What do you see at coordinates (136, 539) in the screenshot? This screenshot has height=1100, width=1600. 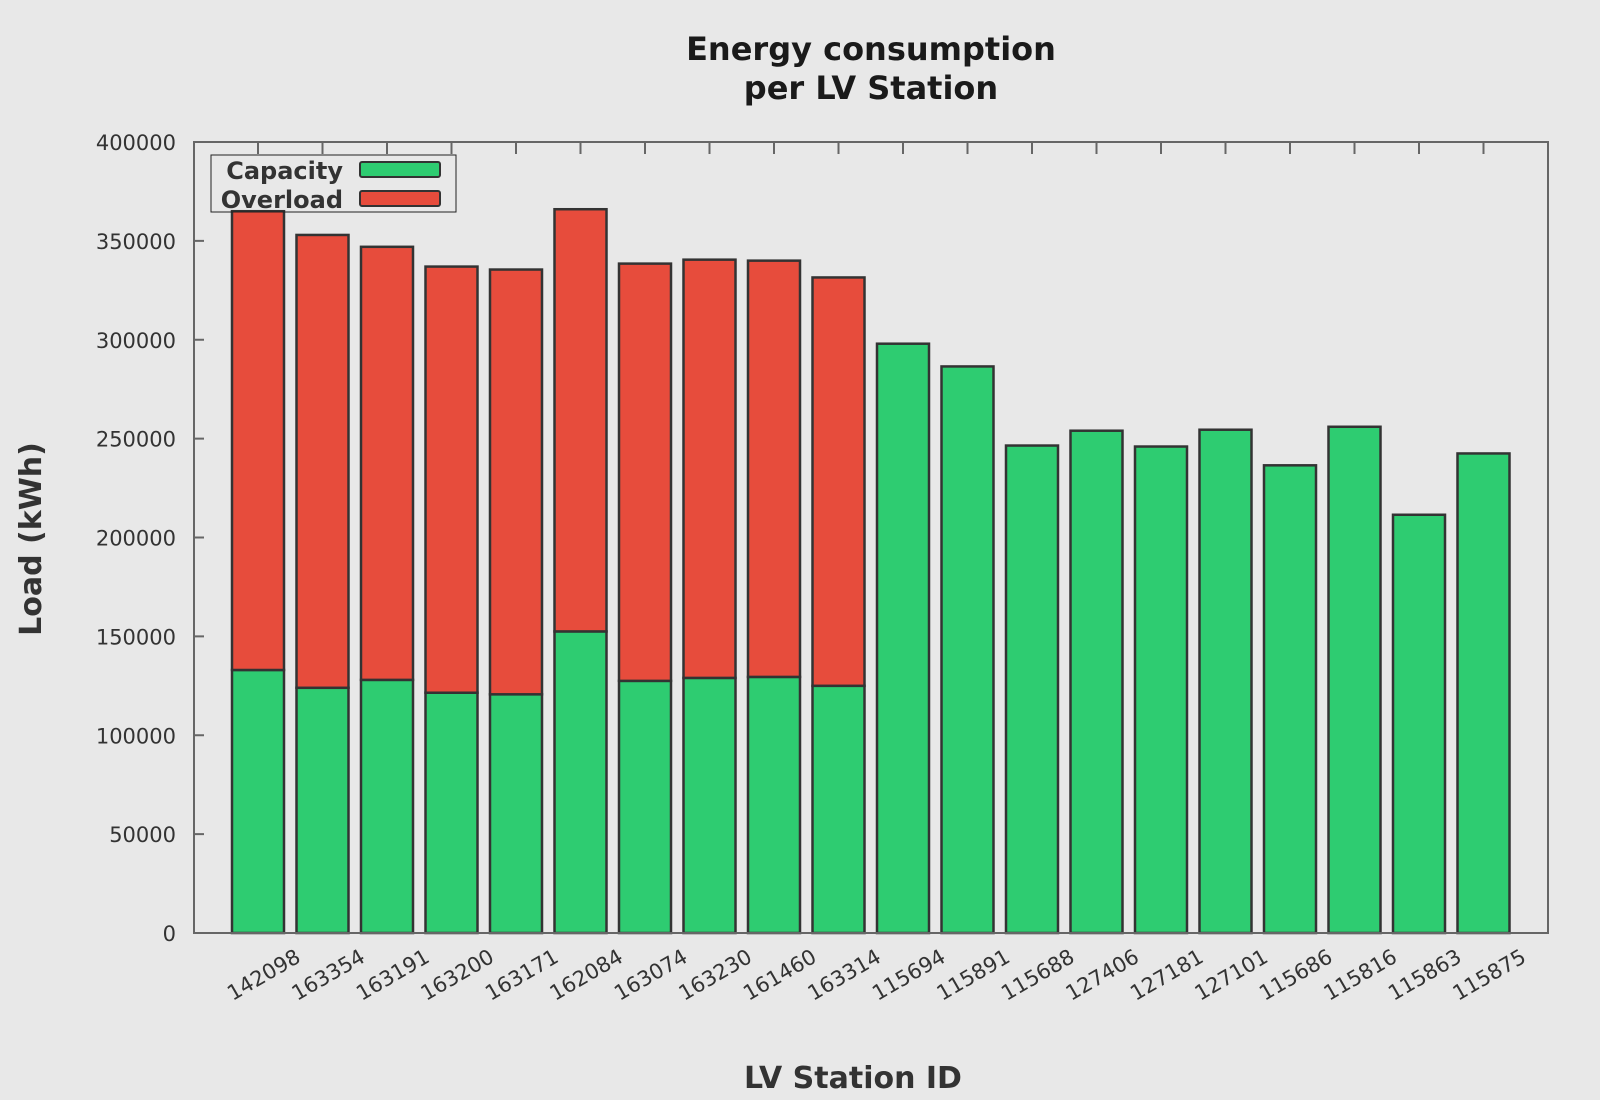 I see `y-tick-label: 200000` at bounding box center [136, 539].